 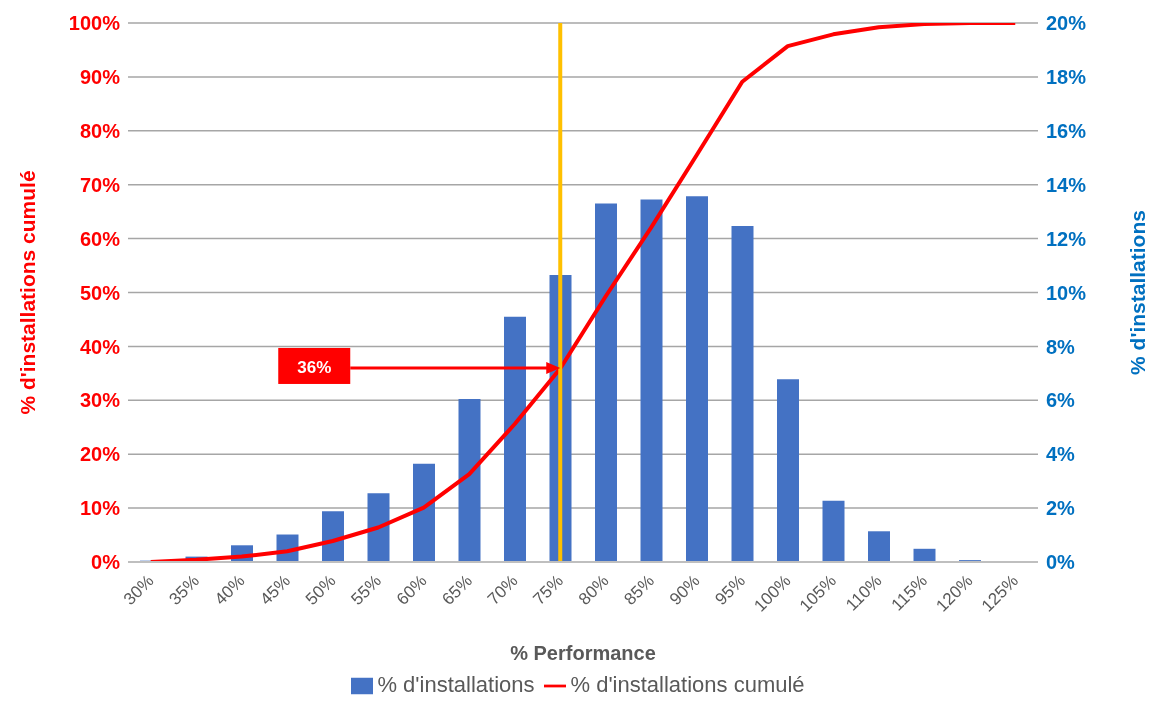 What do you see at coordinates (275, 590) in the screenshot?
I see `x-tick-label: 45%` at bounding box center [275, 590].